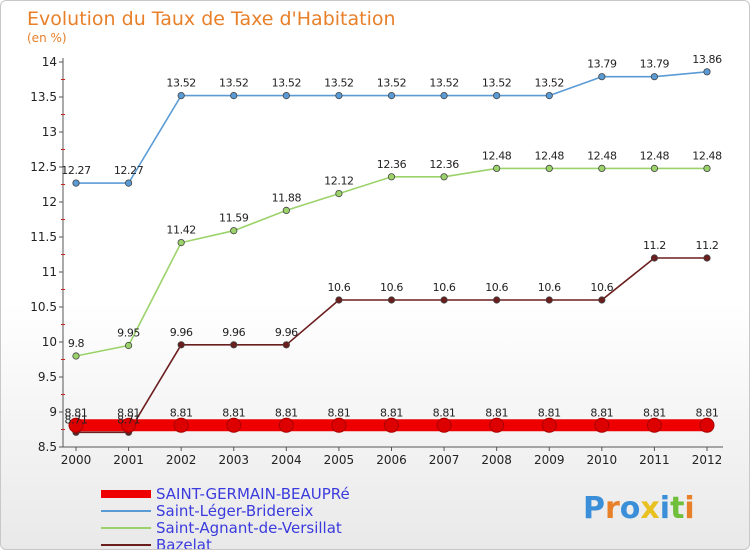  What do you see at coordinates (43, 167) in the screenshot?
I see `y-tick-label: 12.5` at bounding box center [43, 167].